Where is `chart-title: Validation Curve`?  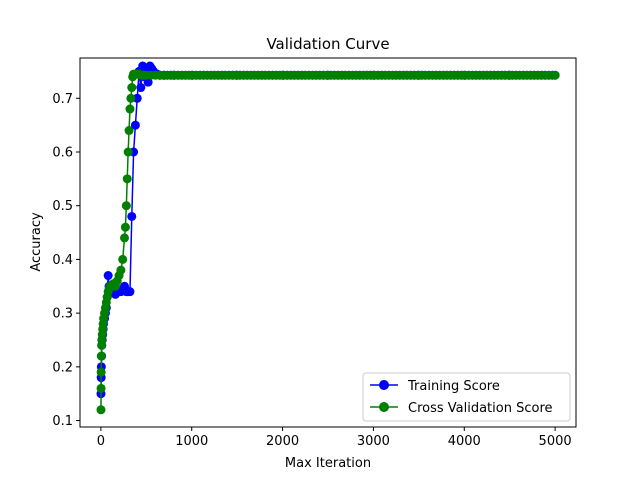 chart-title: Validation Curve is located at coordinates (327, 44).